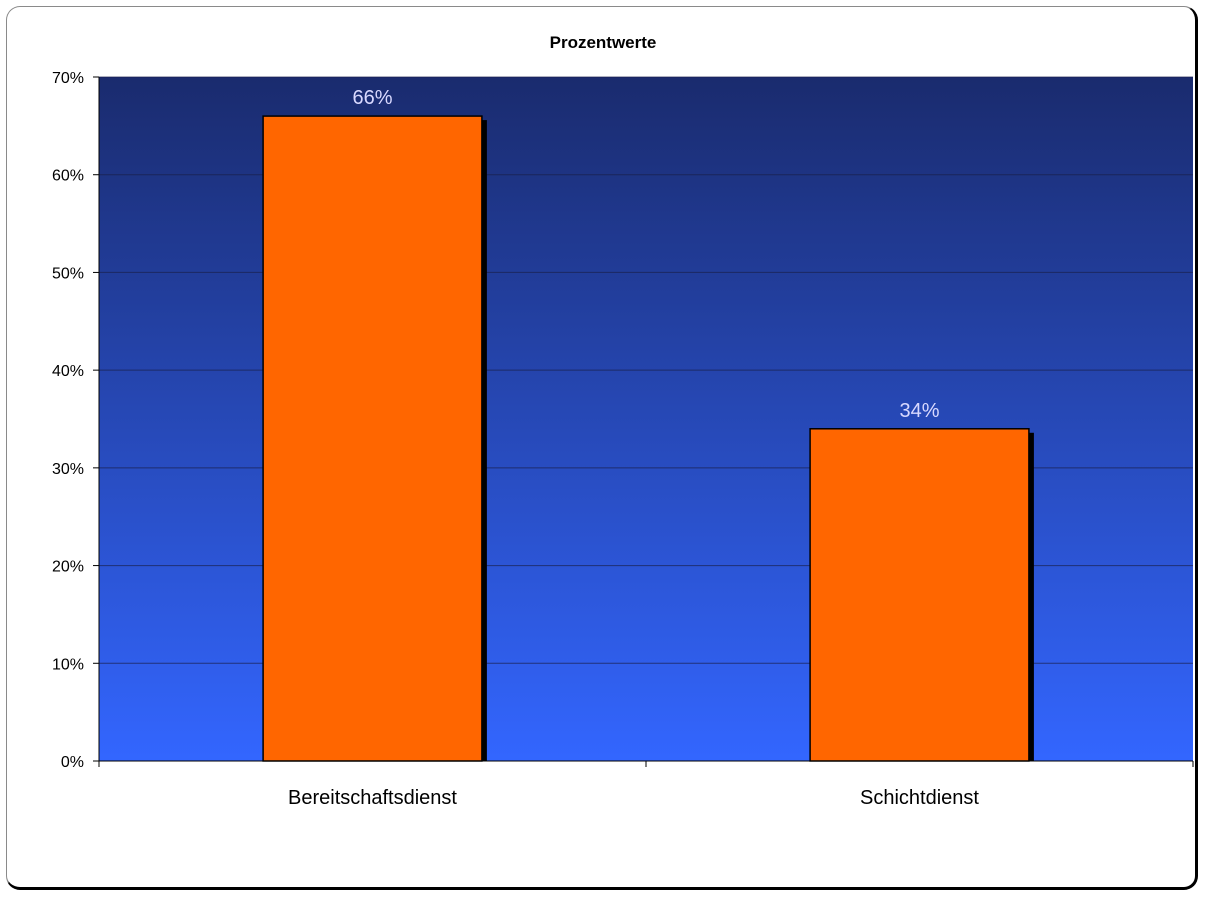  I want to click on y-tick-label: 60%, so click(68, 176).